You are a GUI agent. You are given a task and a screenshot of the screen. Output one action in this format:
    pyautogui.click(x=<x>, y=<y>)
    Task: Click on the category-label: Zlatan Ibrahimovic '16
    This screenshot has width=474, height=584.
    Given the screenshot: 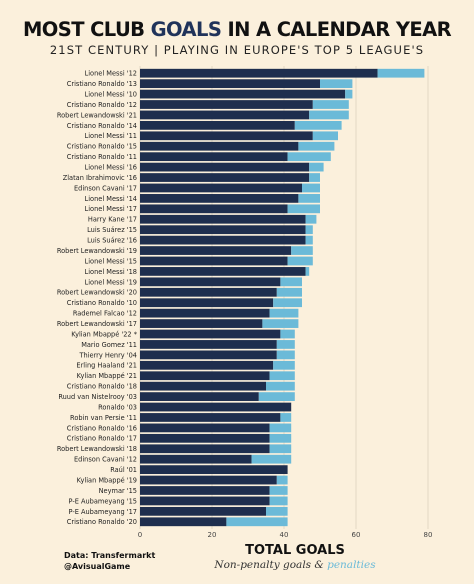 What is the action you would take?
    pyautogui.click(x=100, y=178)
    